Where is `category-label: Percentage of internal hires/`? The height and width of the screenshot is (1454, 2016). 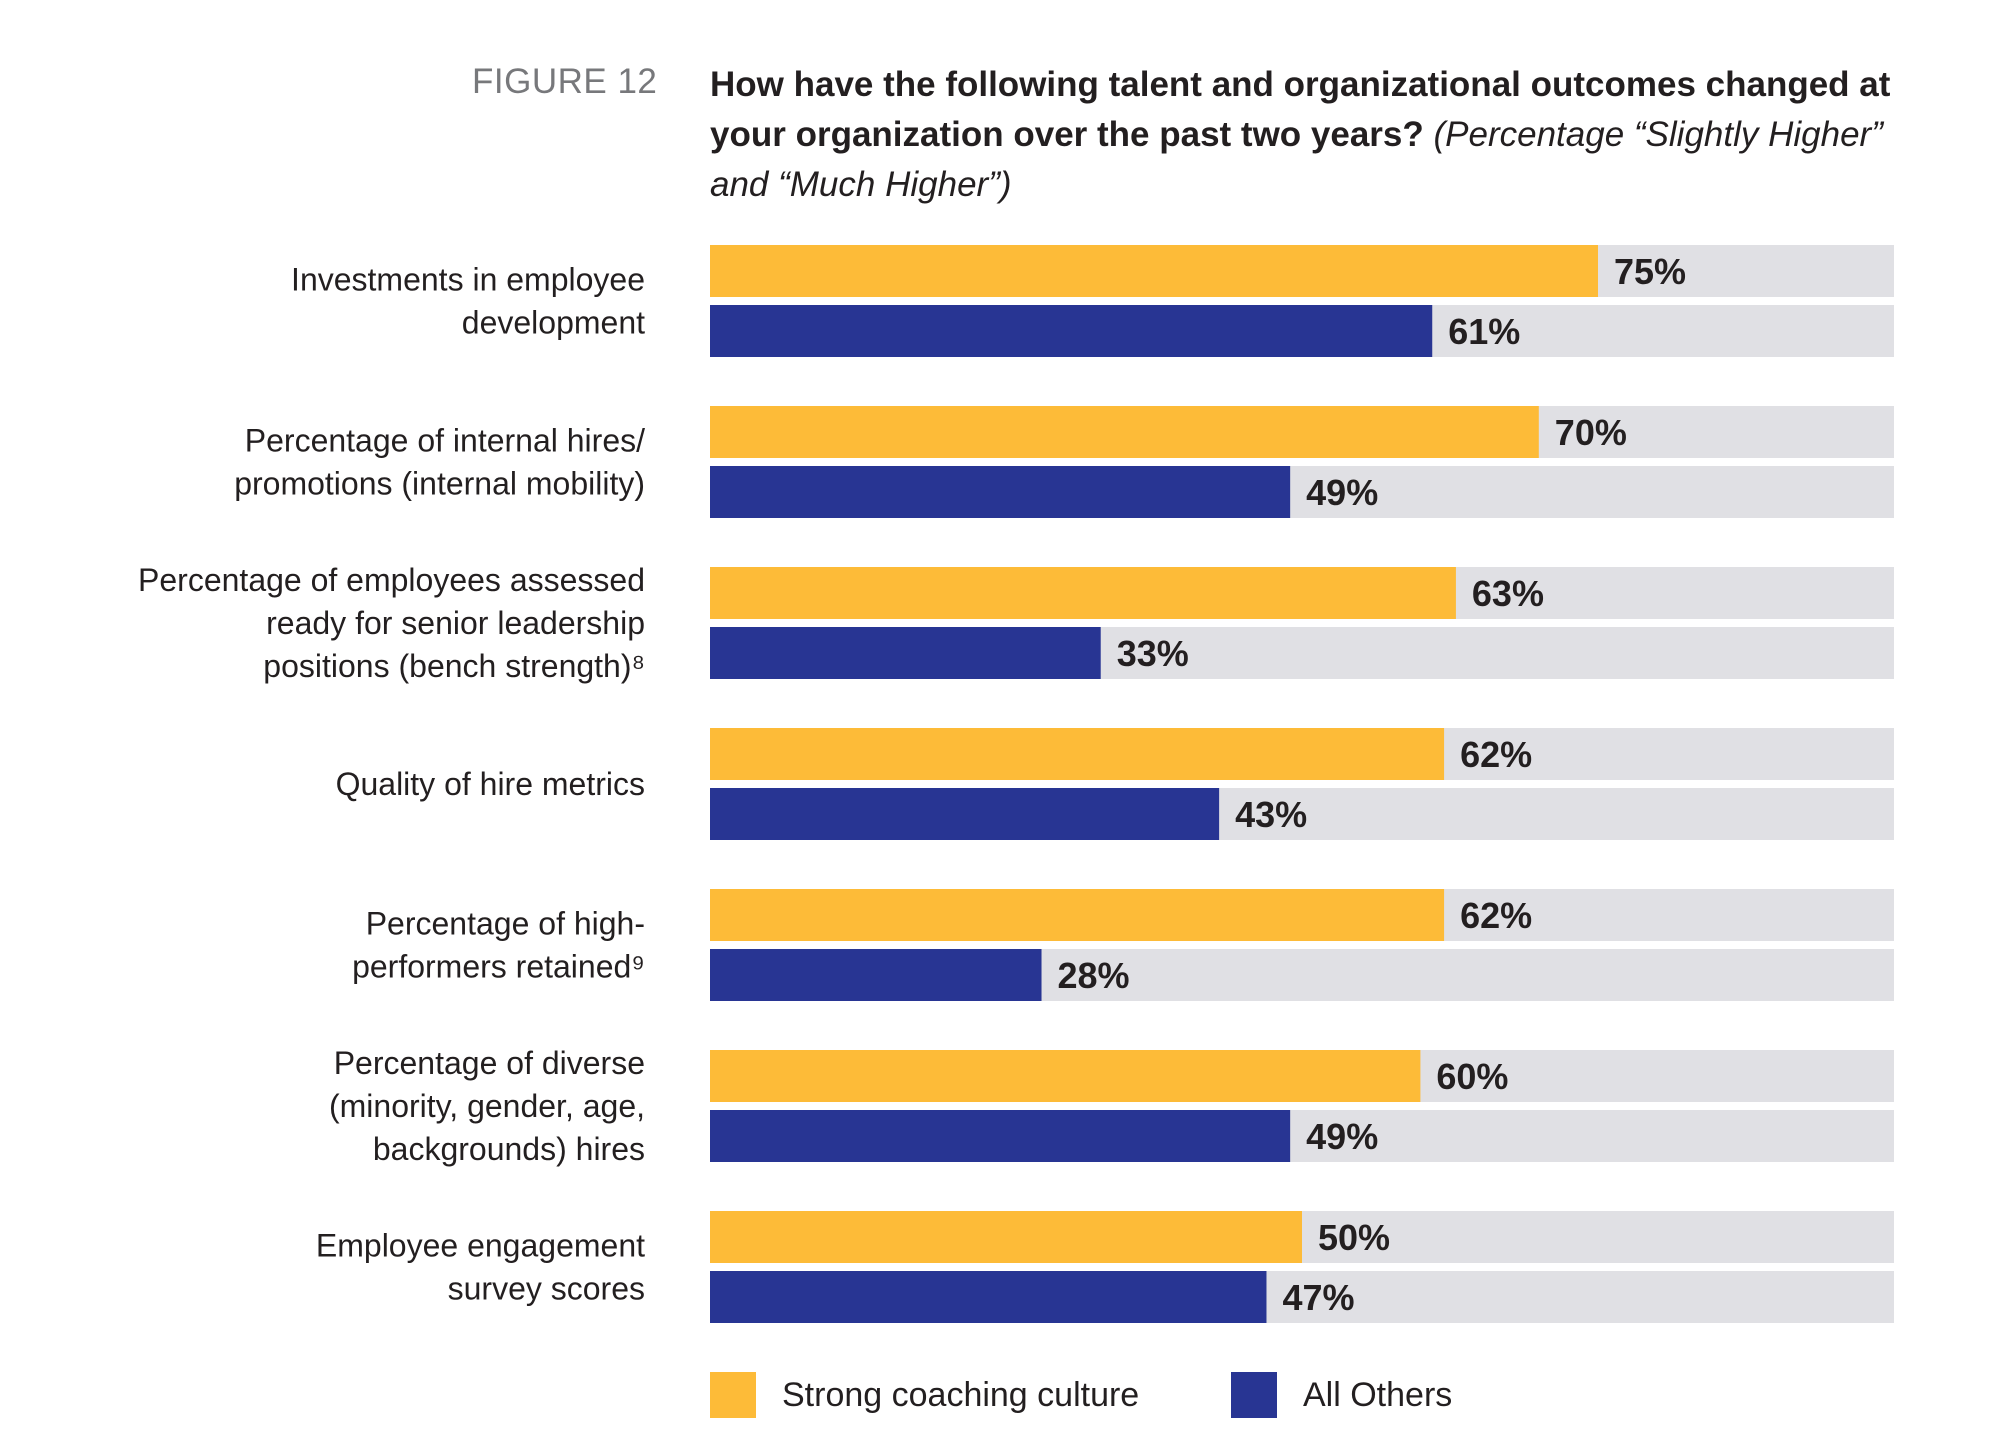 category-label: Percentage of internal hires/ is located at coordinates (445, 441).